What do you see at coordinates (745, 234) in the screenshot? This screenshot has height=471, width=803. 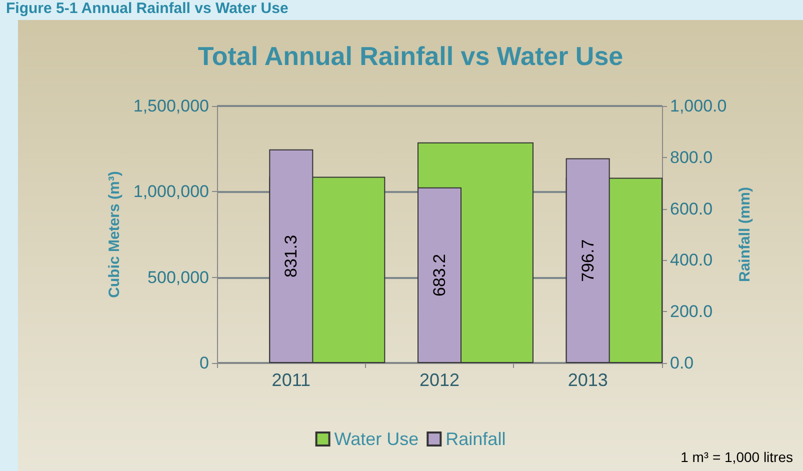 I see `y2-axis-title: Rainfall (mm)` at bounding box center [745, 234].